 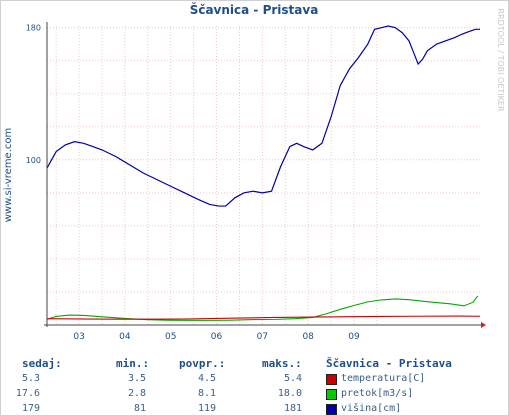 What do you see at coordinates (262, 337) in the screenshot?
I see `x-tick-label: 07` at bounding box center [262, 337].